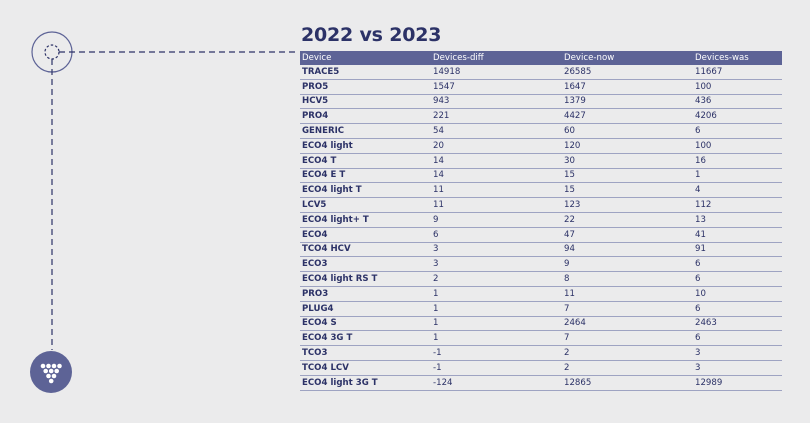 Image resolution: width=810 pixels, height=423 pixels. What do you see at coordinates (365, 58) in the screenshot?
I see `column-header-device: Device` at bounding box center [365, 58].